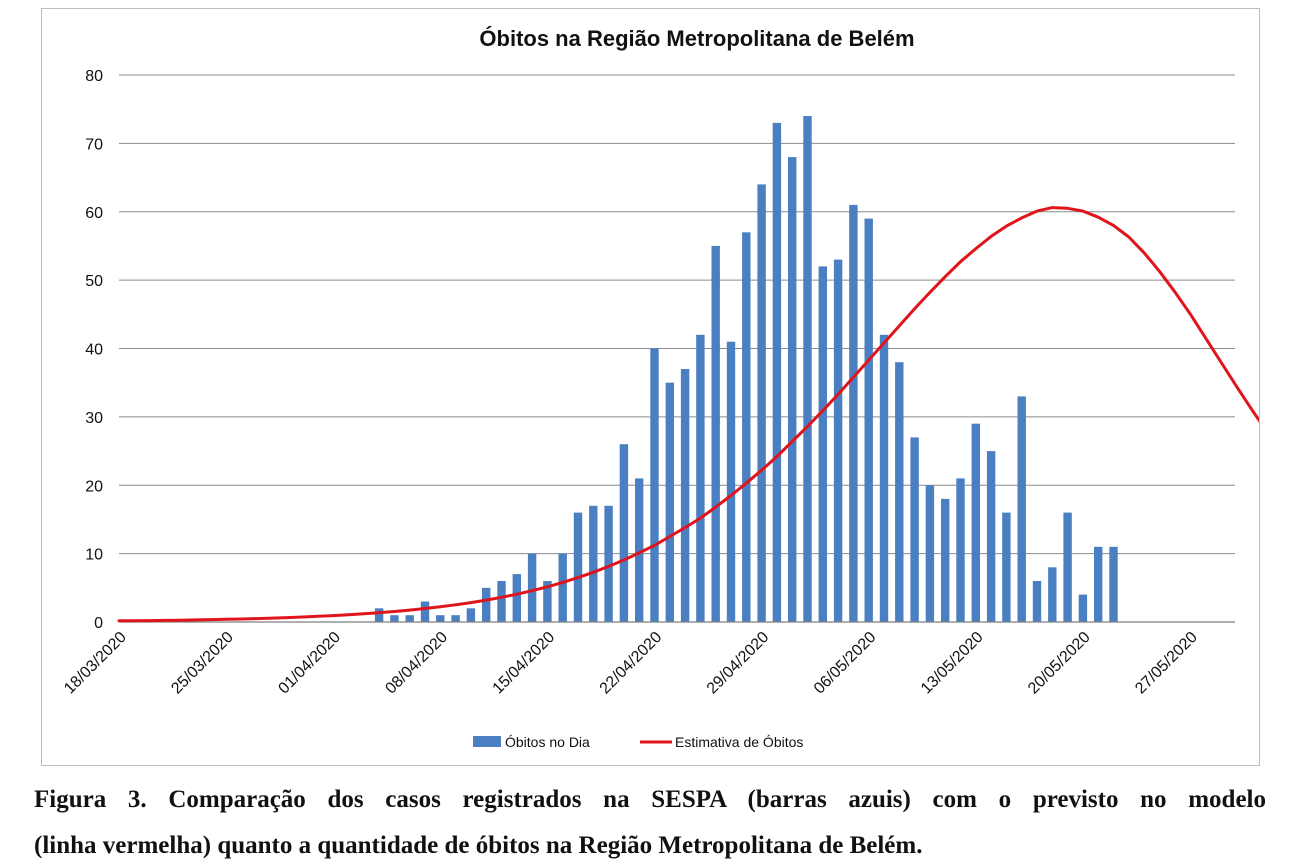 The height and width of the screenshot is (866, 1300). Describe the element at coordinates (94, 76) in the screenshot. I see `y-tick-label: 80` at that location.